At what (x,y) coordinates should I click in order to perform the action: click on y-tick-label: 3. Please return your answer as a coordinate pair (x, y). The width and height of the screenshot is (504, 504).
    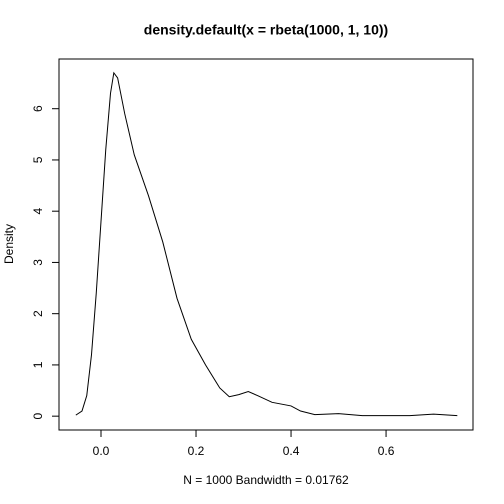
    Looking at the image, I should click on (38, 262).